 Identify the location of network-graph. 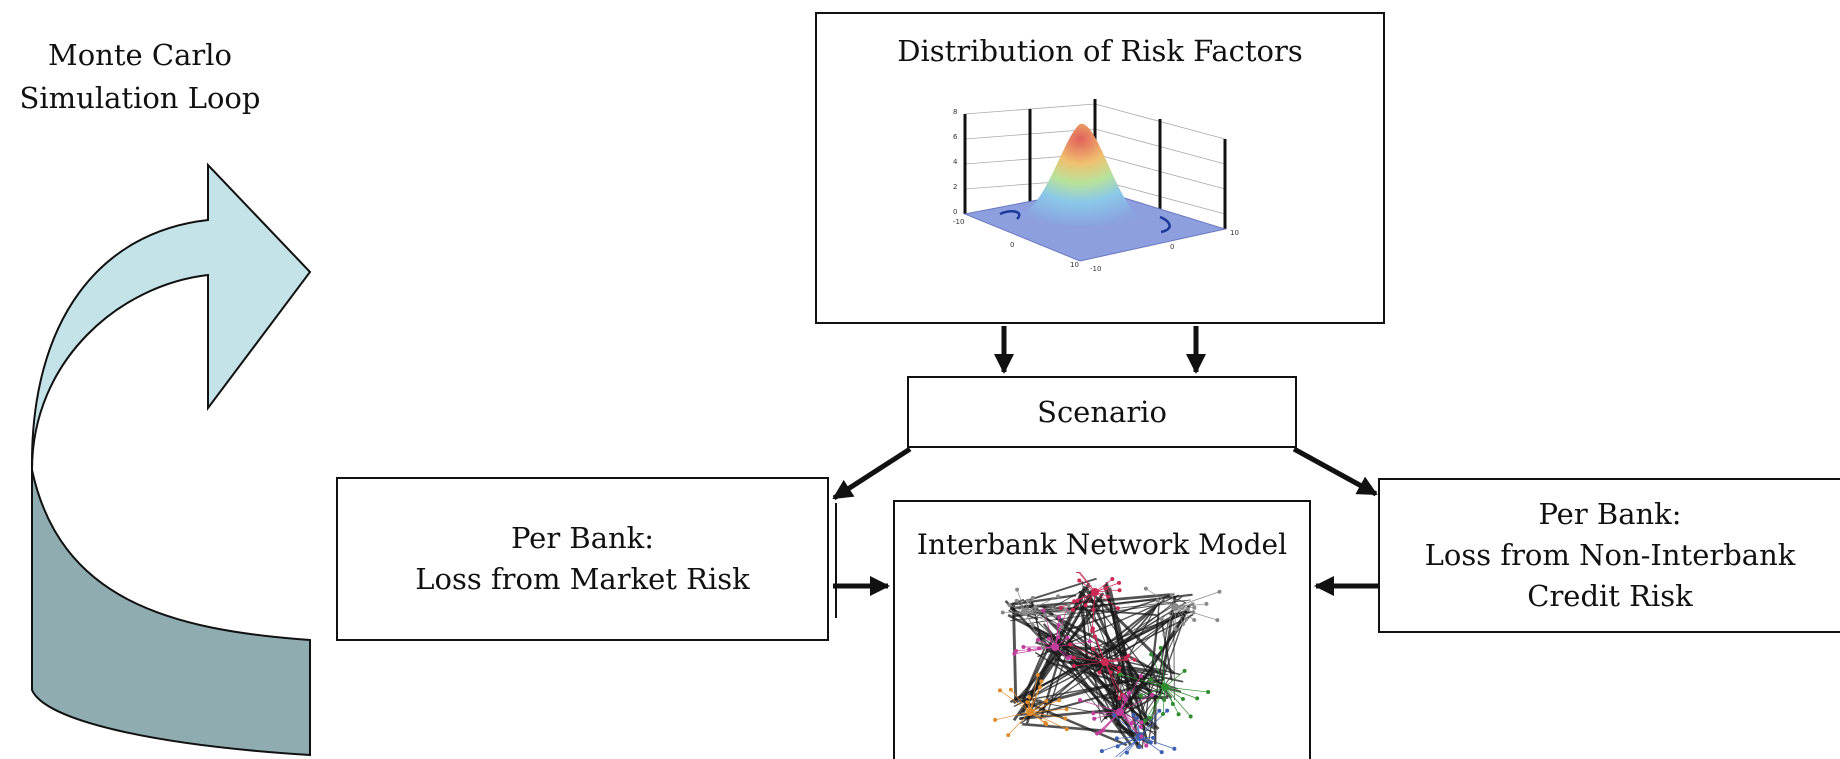
(1107, 664).